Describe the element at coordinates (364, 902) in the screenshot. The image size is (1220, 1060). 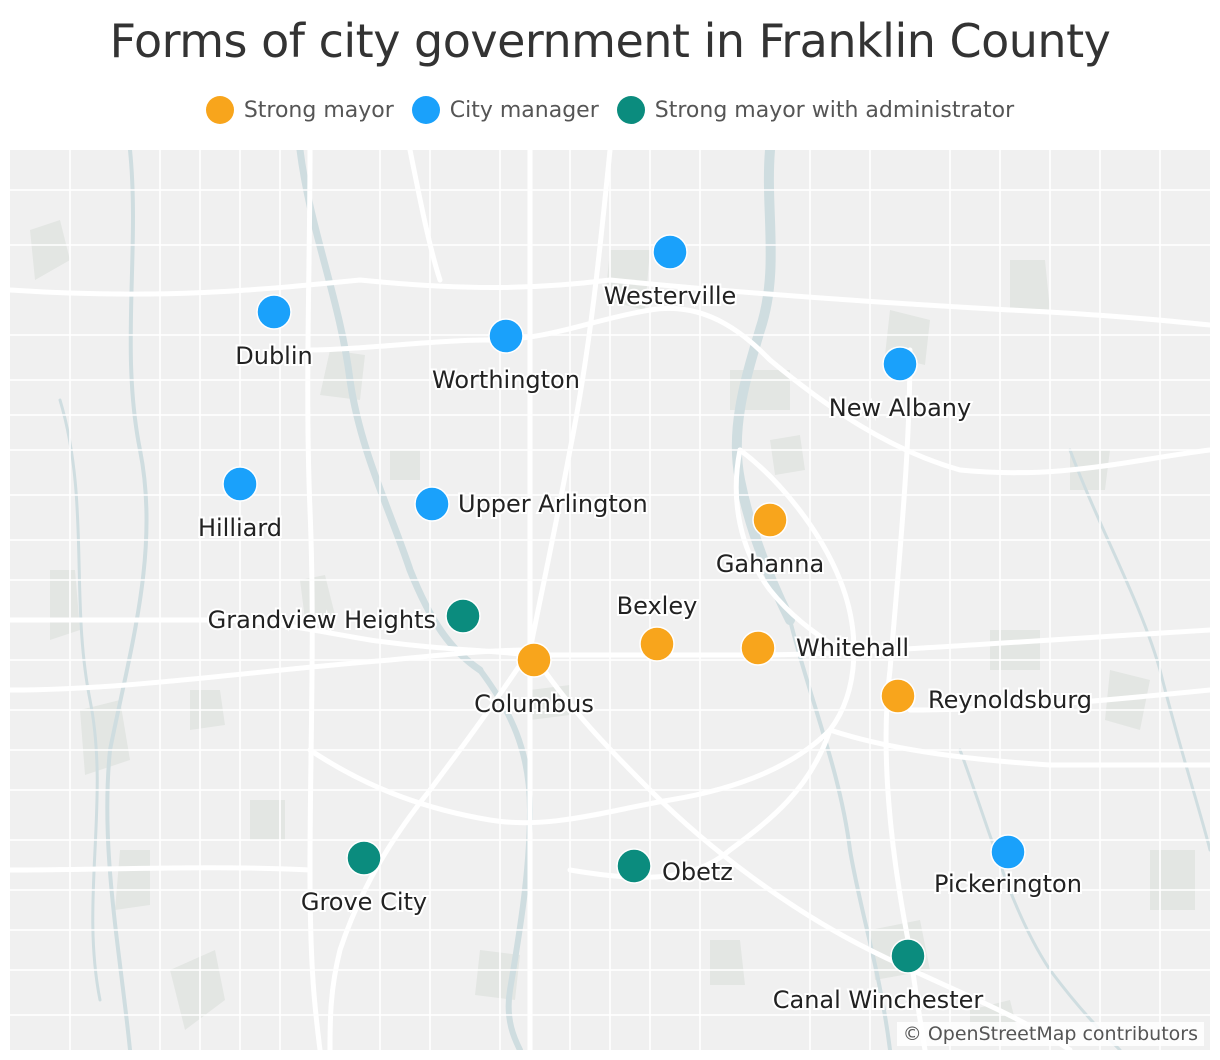
I see `label-grove-city: Grove City` at that location.